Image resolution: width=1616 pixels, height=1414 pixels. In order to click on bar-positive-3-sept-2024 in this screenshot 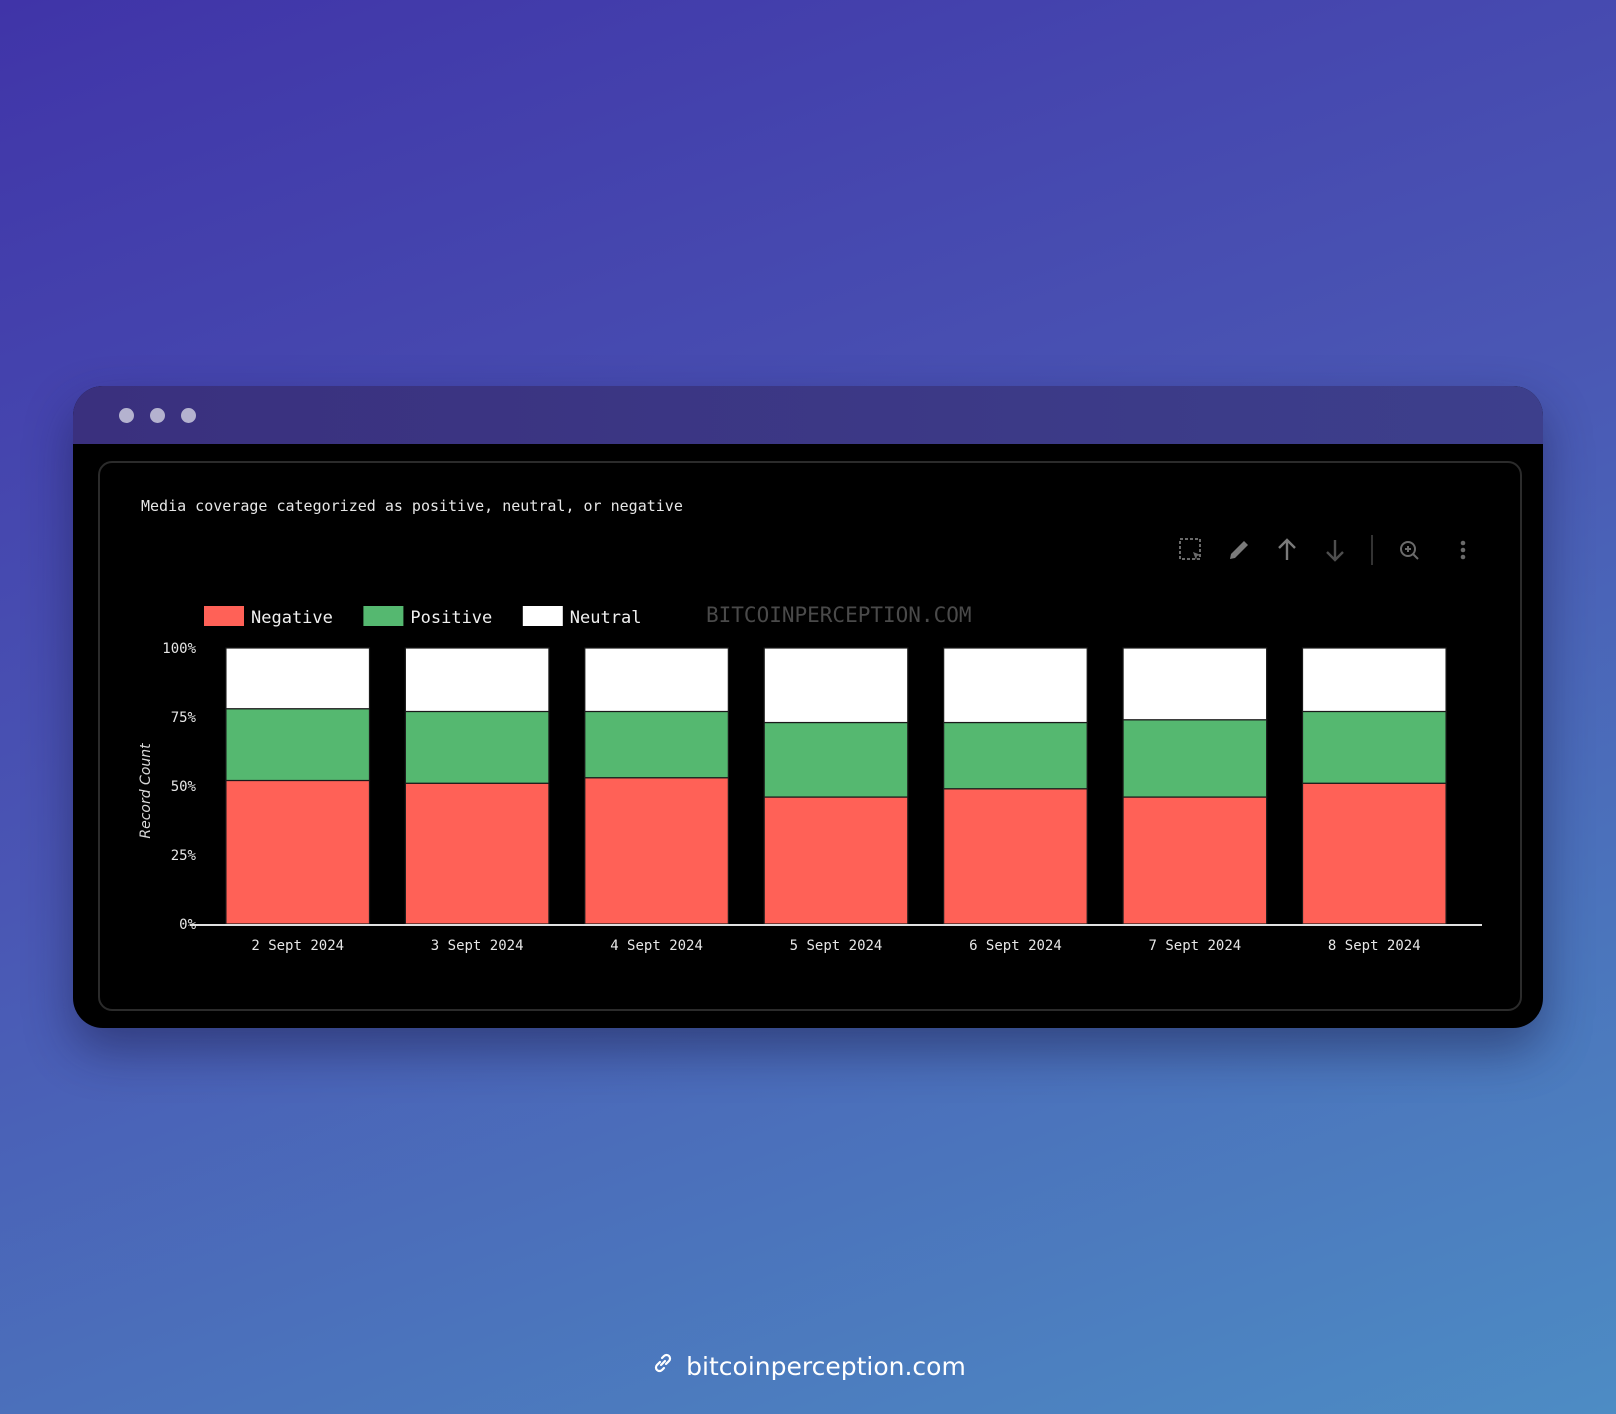, I will do `click(477, 747)`.